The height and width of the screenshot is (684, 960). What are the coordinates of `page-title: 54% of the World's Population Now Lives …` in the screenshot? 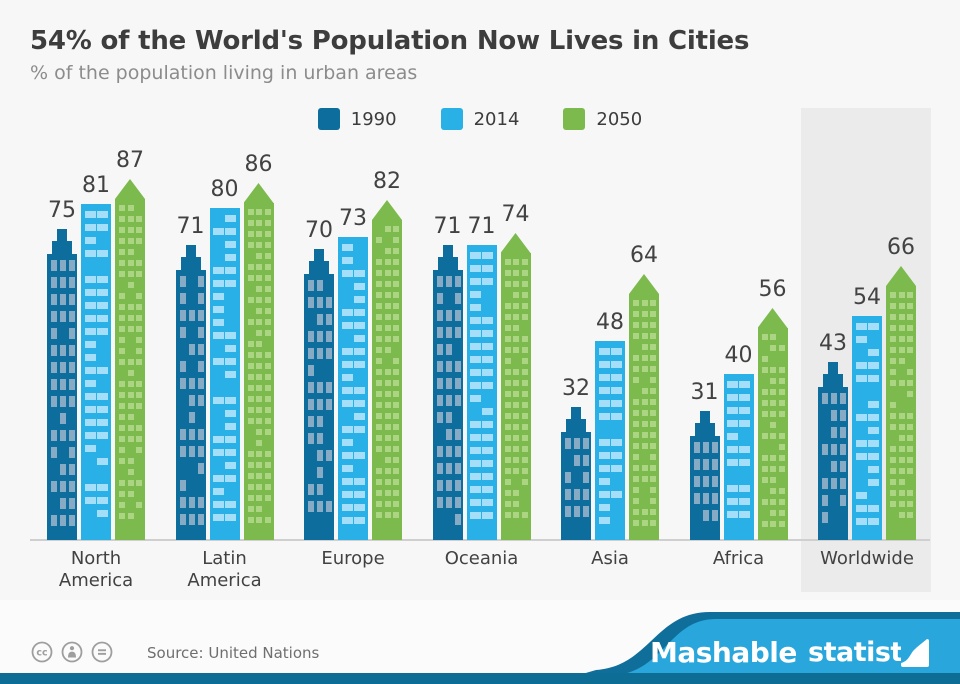 It's located at (390, 41).